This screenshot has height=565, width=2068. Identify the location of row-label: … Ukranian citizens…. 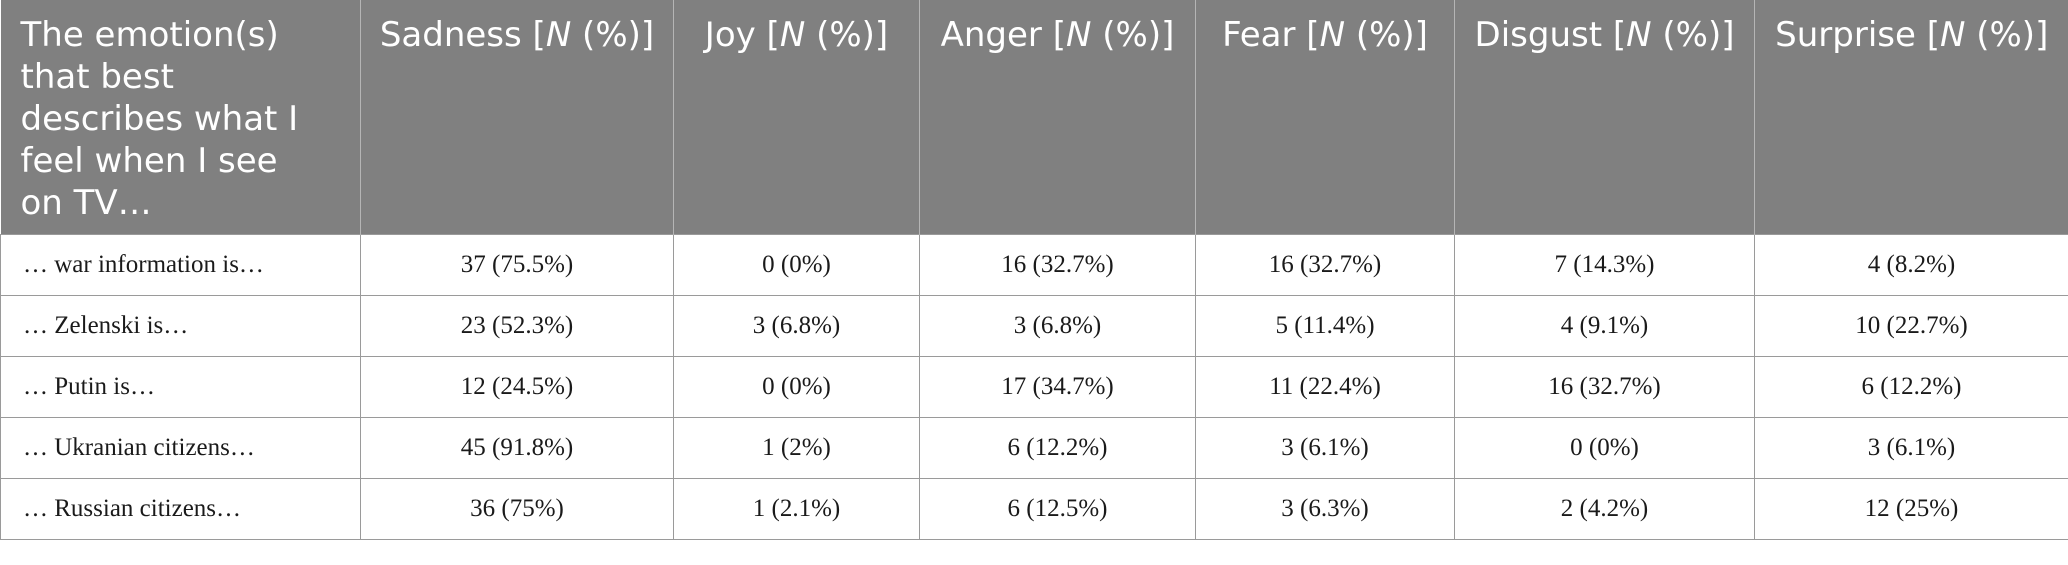
(180, 448).